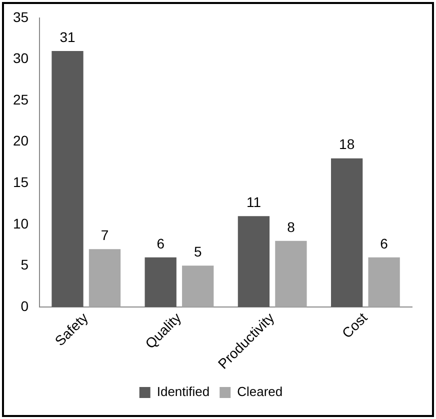 This screenshot has width=436, height=419. Describe the element at coordinates (68, 36) in the screenshot. I see `data-label: 31` at that location.